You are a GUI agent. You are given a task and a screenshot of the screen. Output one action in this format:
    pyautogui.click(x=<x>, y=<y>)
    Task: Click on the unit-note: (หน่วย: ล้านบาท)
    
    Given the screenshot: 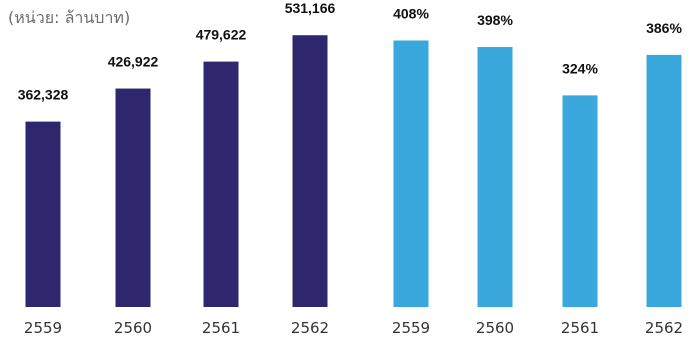 What is the action you would take?
    pyautogui.click(x=69, y=17)
    